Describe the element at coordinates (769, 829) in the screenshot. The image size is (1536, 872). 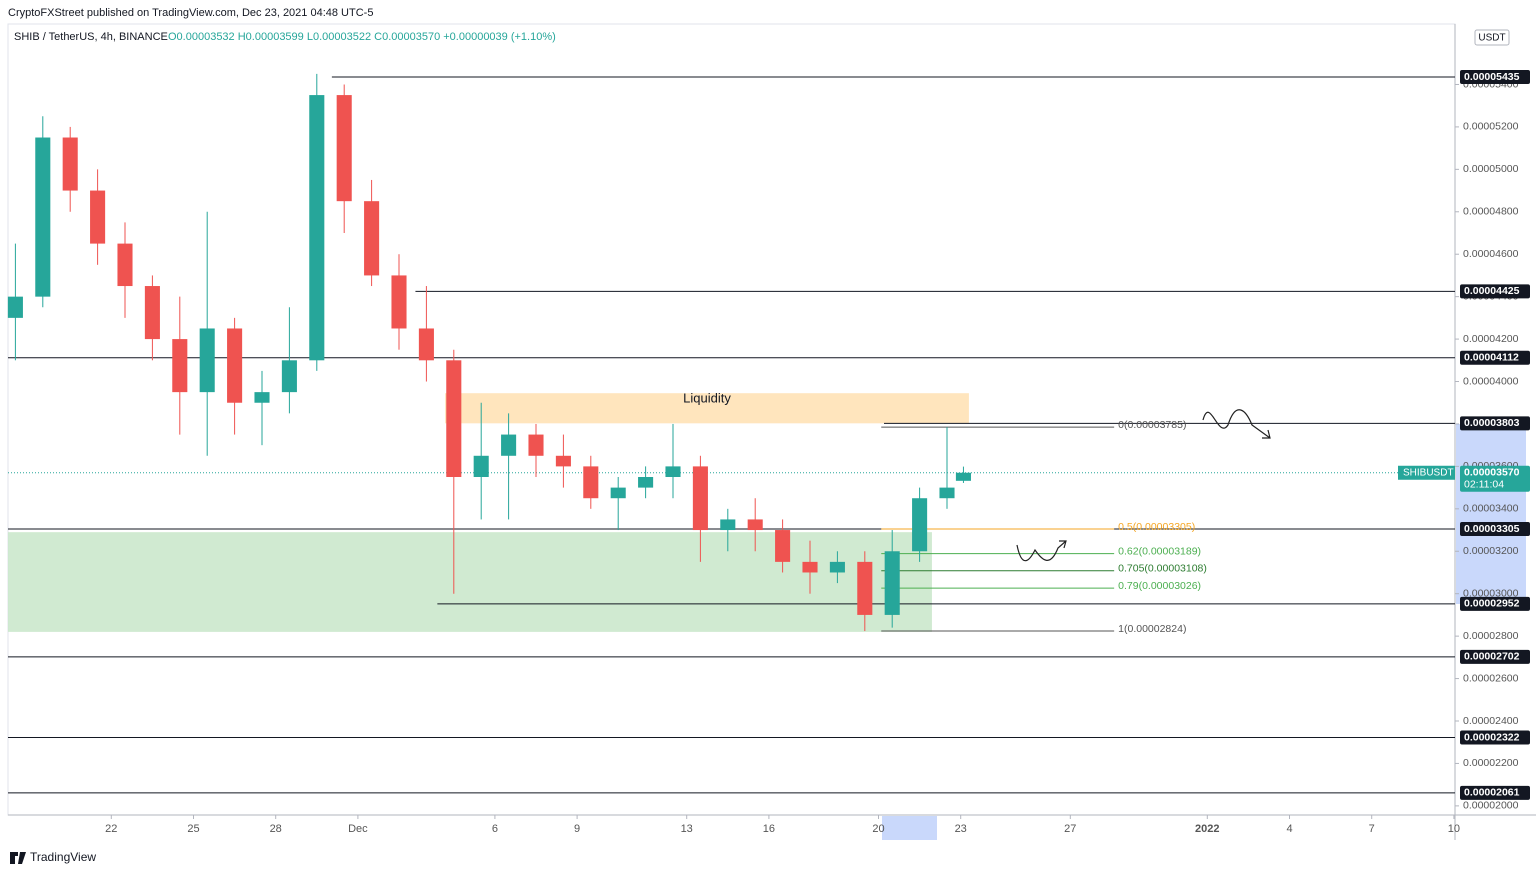
I see `x-tick-label: 16` at that location.